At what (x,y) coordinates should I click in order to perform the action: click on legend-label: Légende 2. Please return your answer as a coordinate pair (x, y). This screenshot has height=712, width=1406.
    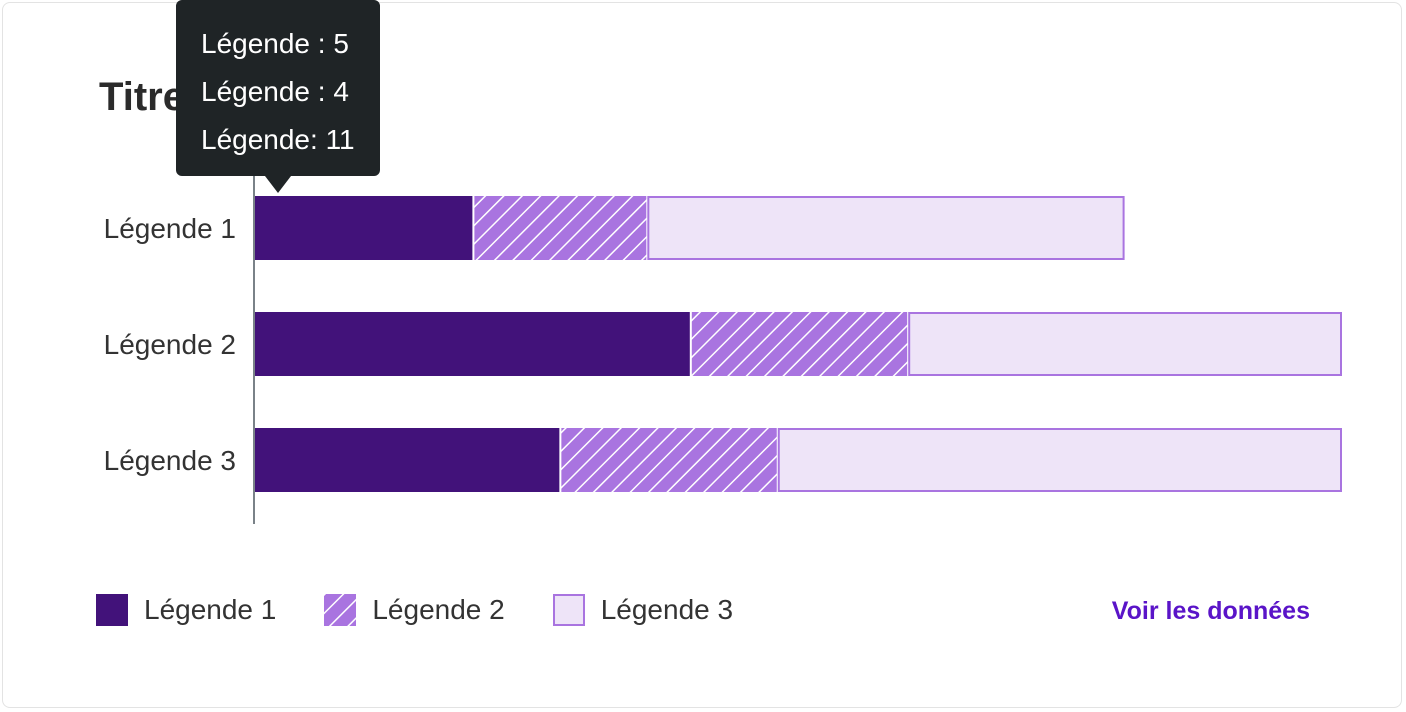
    Looking at the image, I should click on (438, 609).